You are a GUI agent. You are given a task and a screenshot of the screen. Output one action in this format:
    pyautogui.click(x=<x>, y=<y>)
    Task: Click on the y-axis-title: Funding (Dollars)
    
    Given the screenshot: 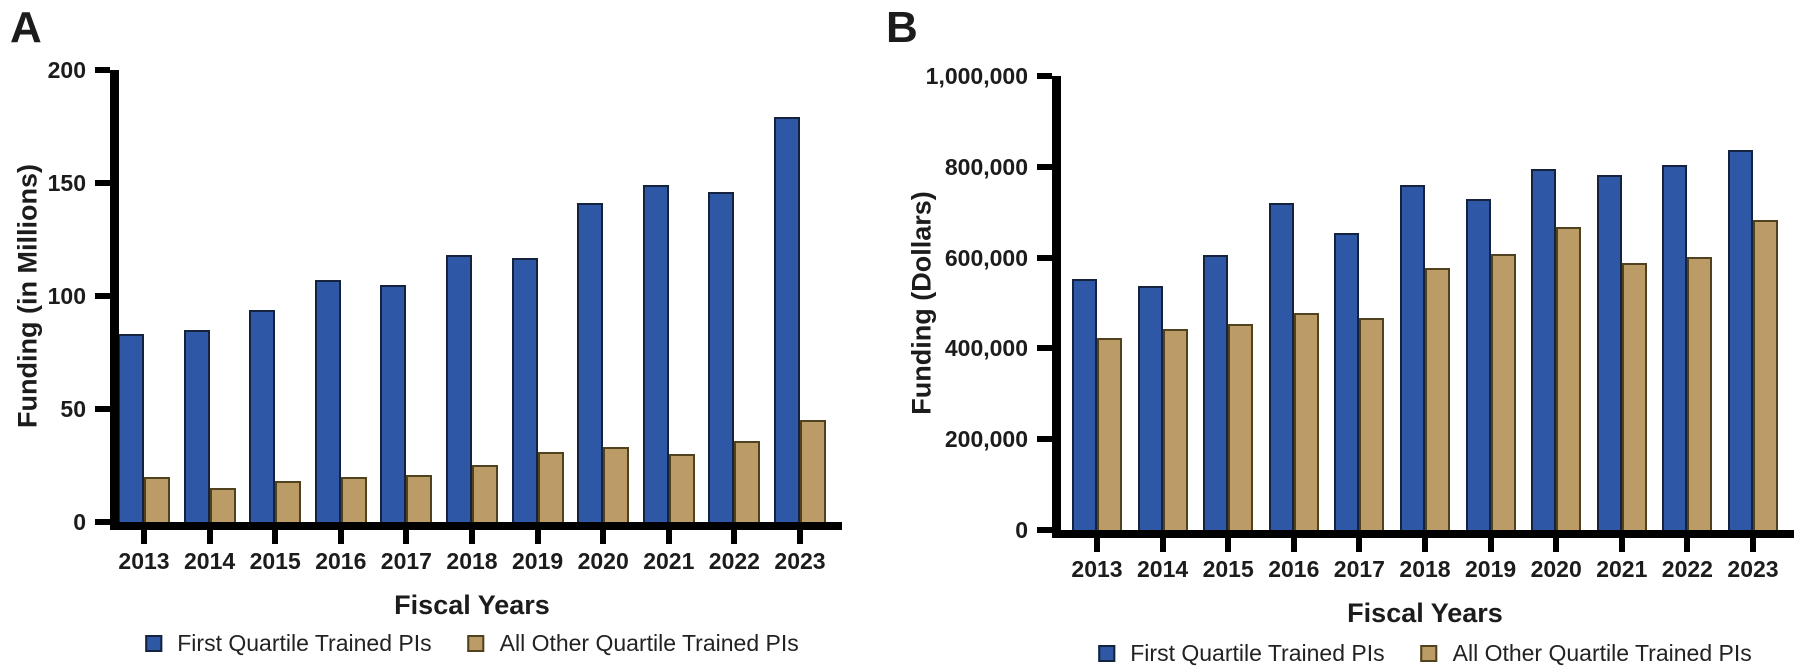 What is the action you would take?
    pyautogui.click(x=921, y=303)
    